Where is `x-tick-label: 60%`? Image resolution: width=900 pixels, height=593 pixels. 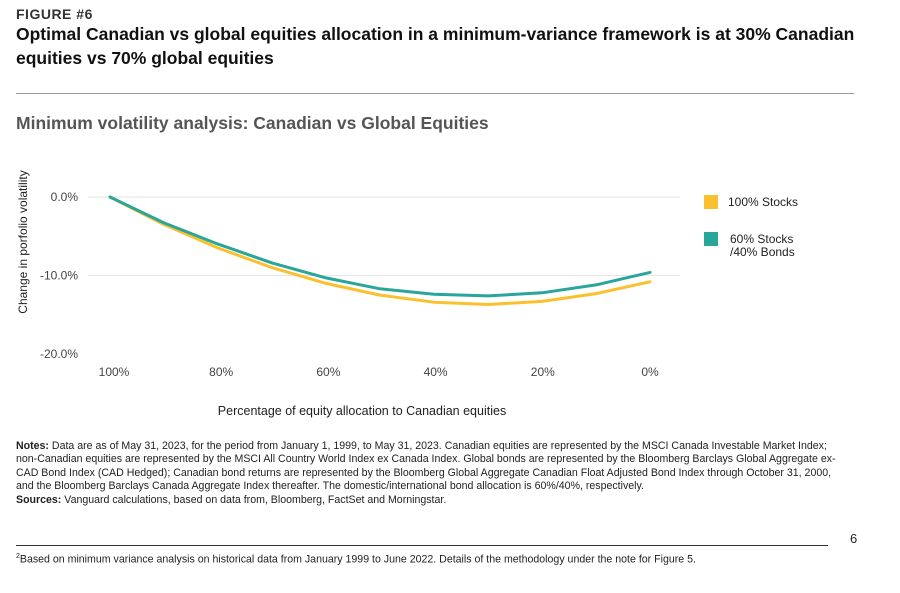 x-tick-label: 60% is located at coordinates (328, 372).